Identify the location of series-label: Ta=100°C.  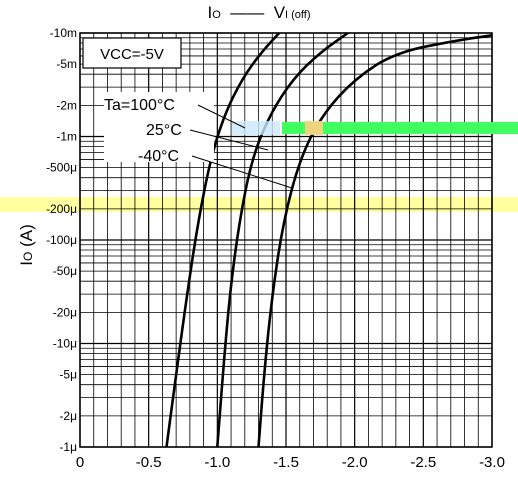
(139, 105).